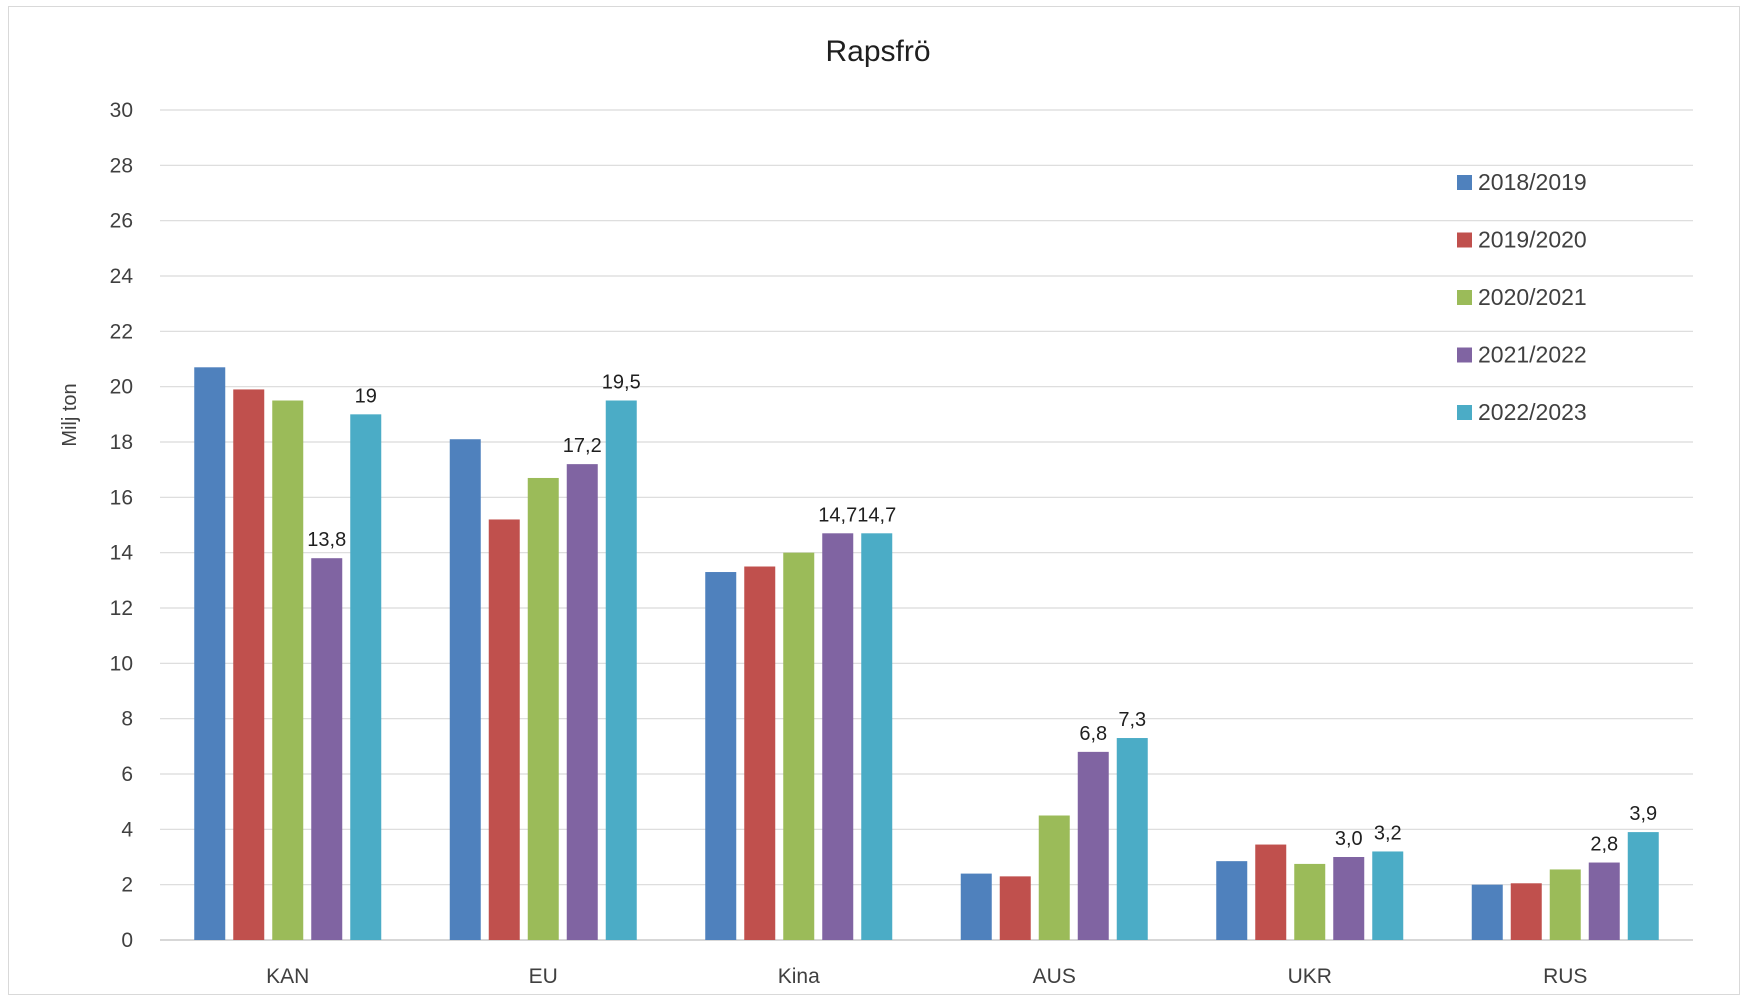 The height and width of the screenshot is (995, 1748). Describe the element at coordinates (621, 383) in the screenshot. I see `data-label: 19,5` at that location.